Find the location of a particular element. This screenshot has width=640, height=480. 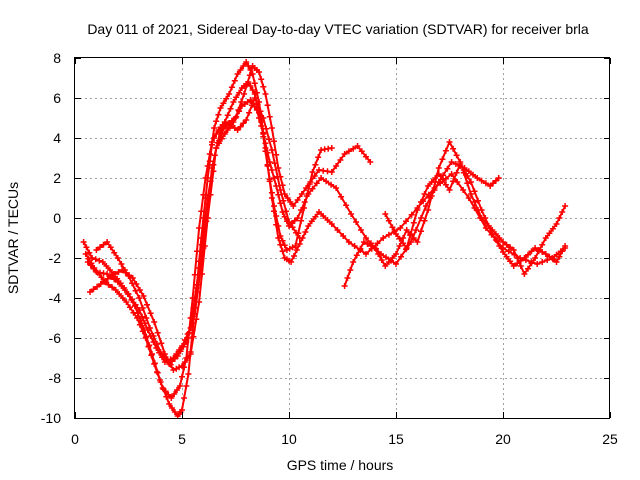

y-tick-label: -4 is located at coordinates (55, 298).